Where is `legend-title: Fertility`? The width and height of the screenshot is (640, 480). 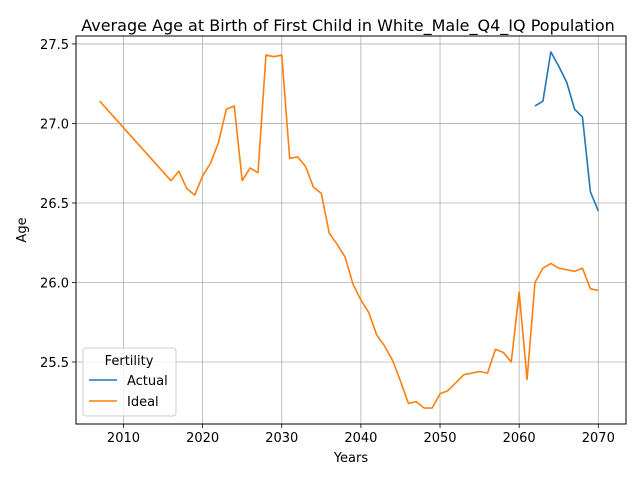
legend-title: Fertility is located at coordinates (129, 361).